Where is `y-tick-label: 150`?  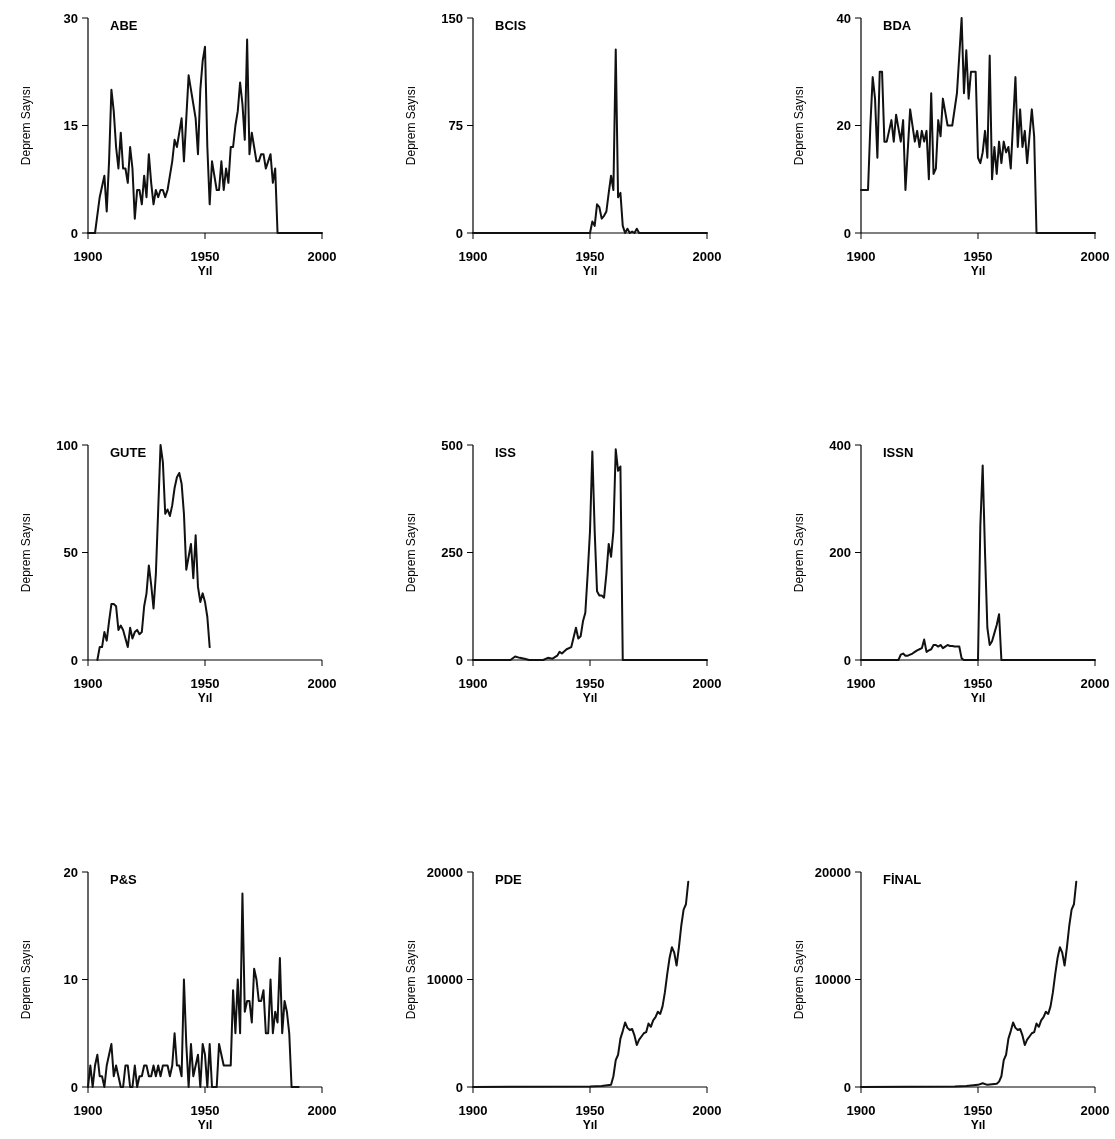
y-tick-label: 150 is located at coordinates (452, 18).